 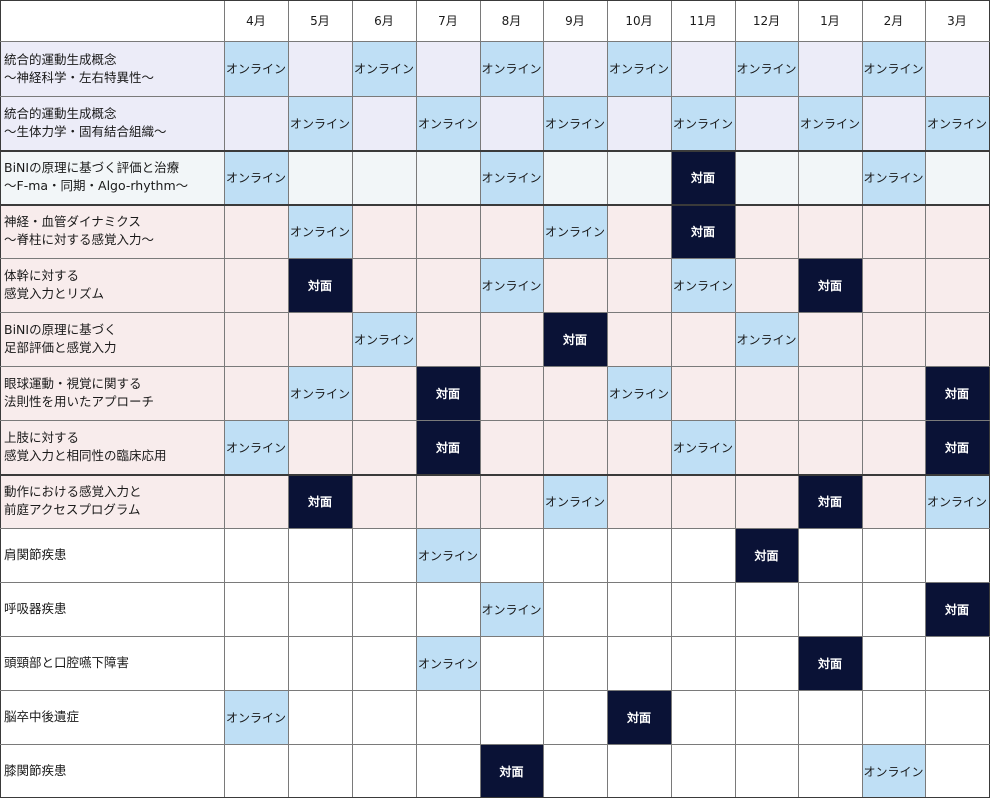 I want to click on course-title: 脳卒中後遺症, so click(x=112, y=717).